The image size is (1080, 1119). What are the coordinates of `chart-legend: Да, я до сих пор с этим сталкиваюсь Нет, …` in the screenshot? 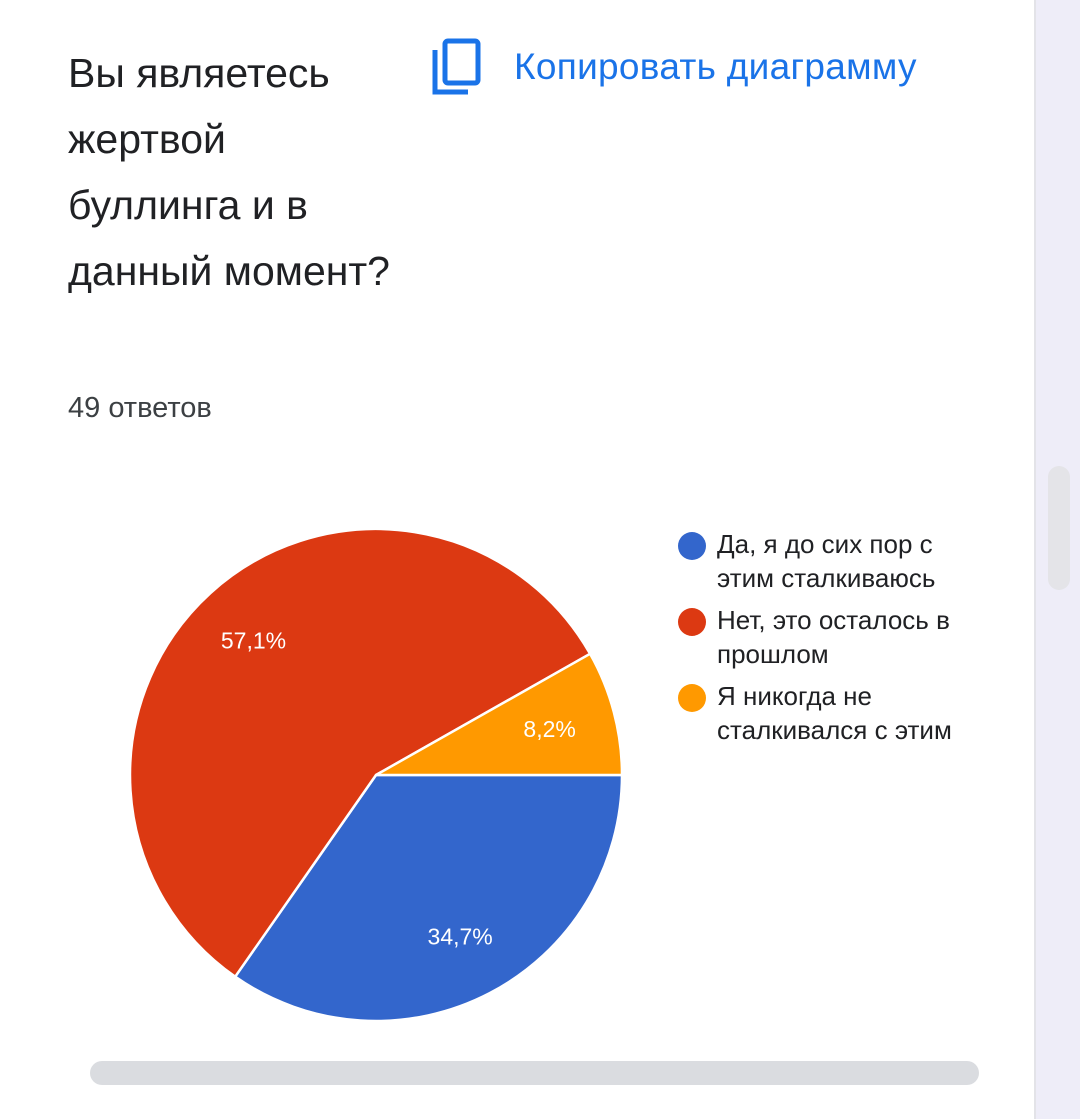 It's located at (828, 641).